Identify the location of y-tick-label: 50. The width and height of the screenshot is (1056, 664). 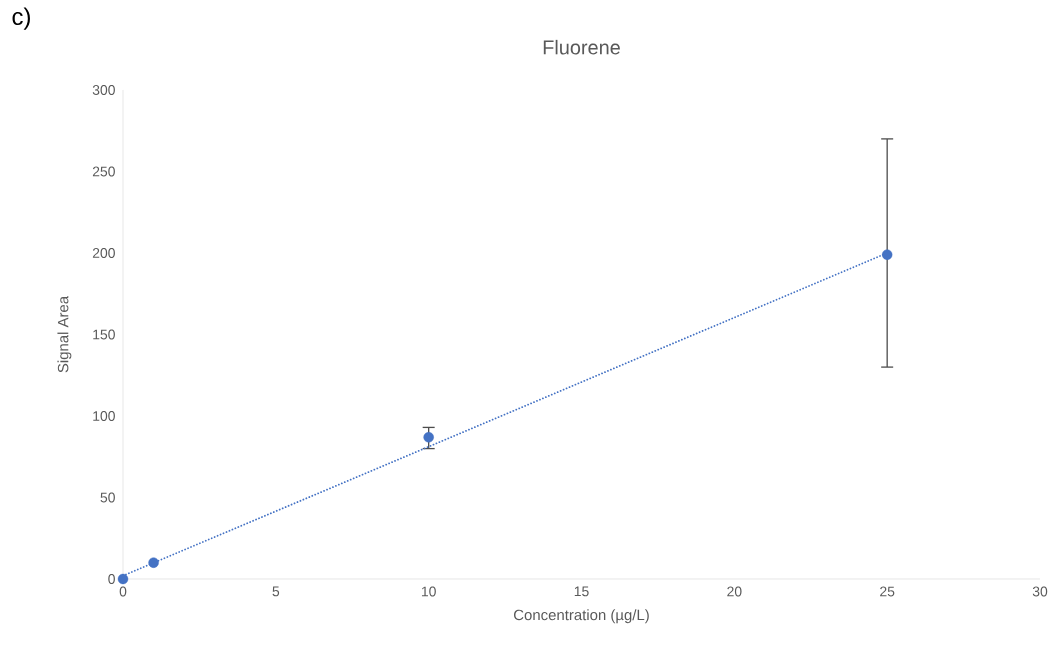
(107, 497).